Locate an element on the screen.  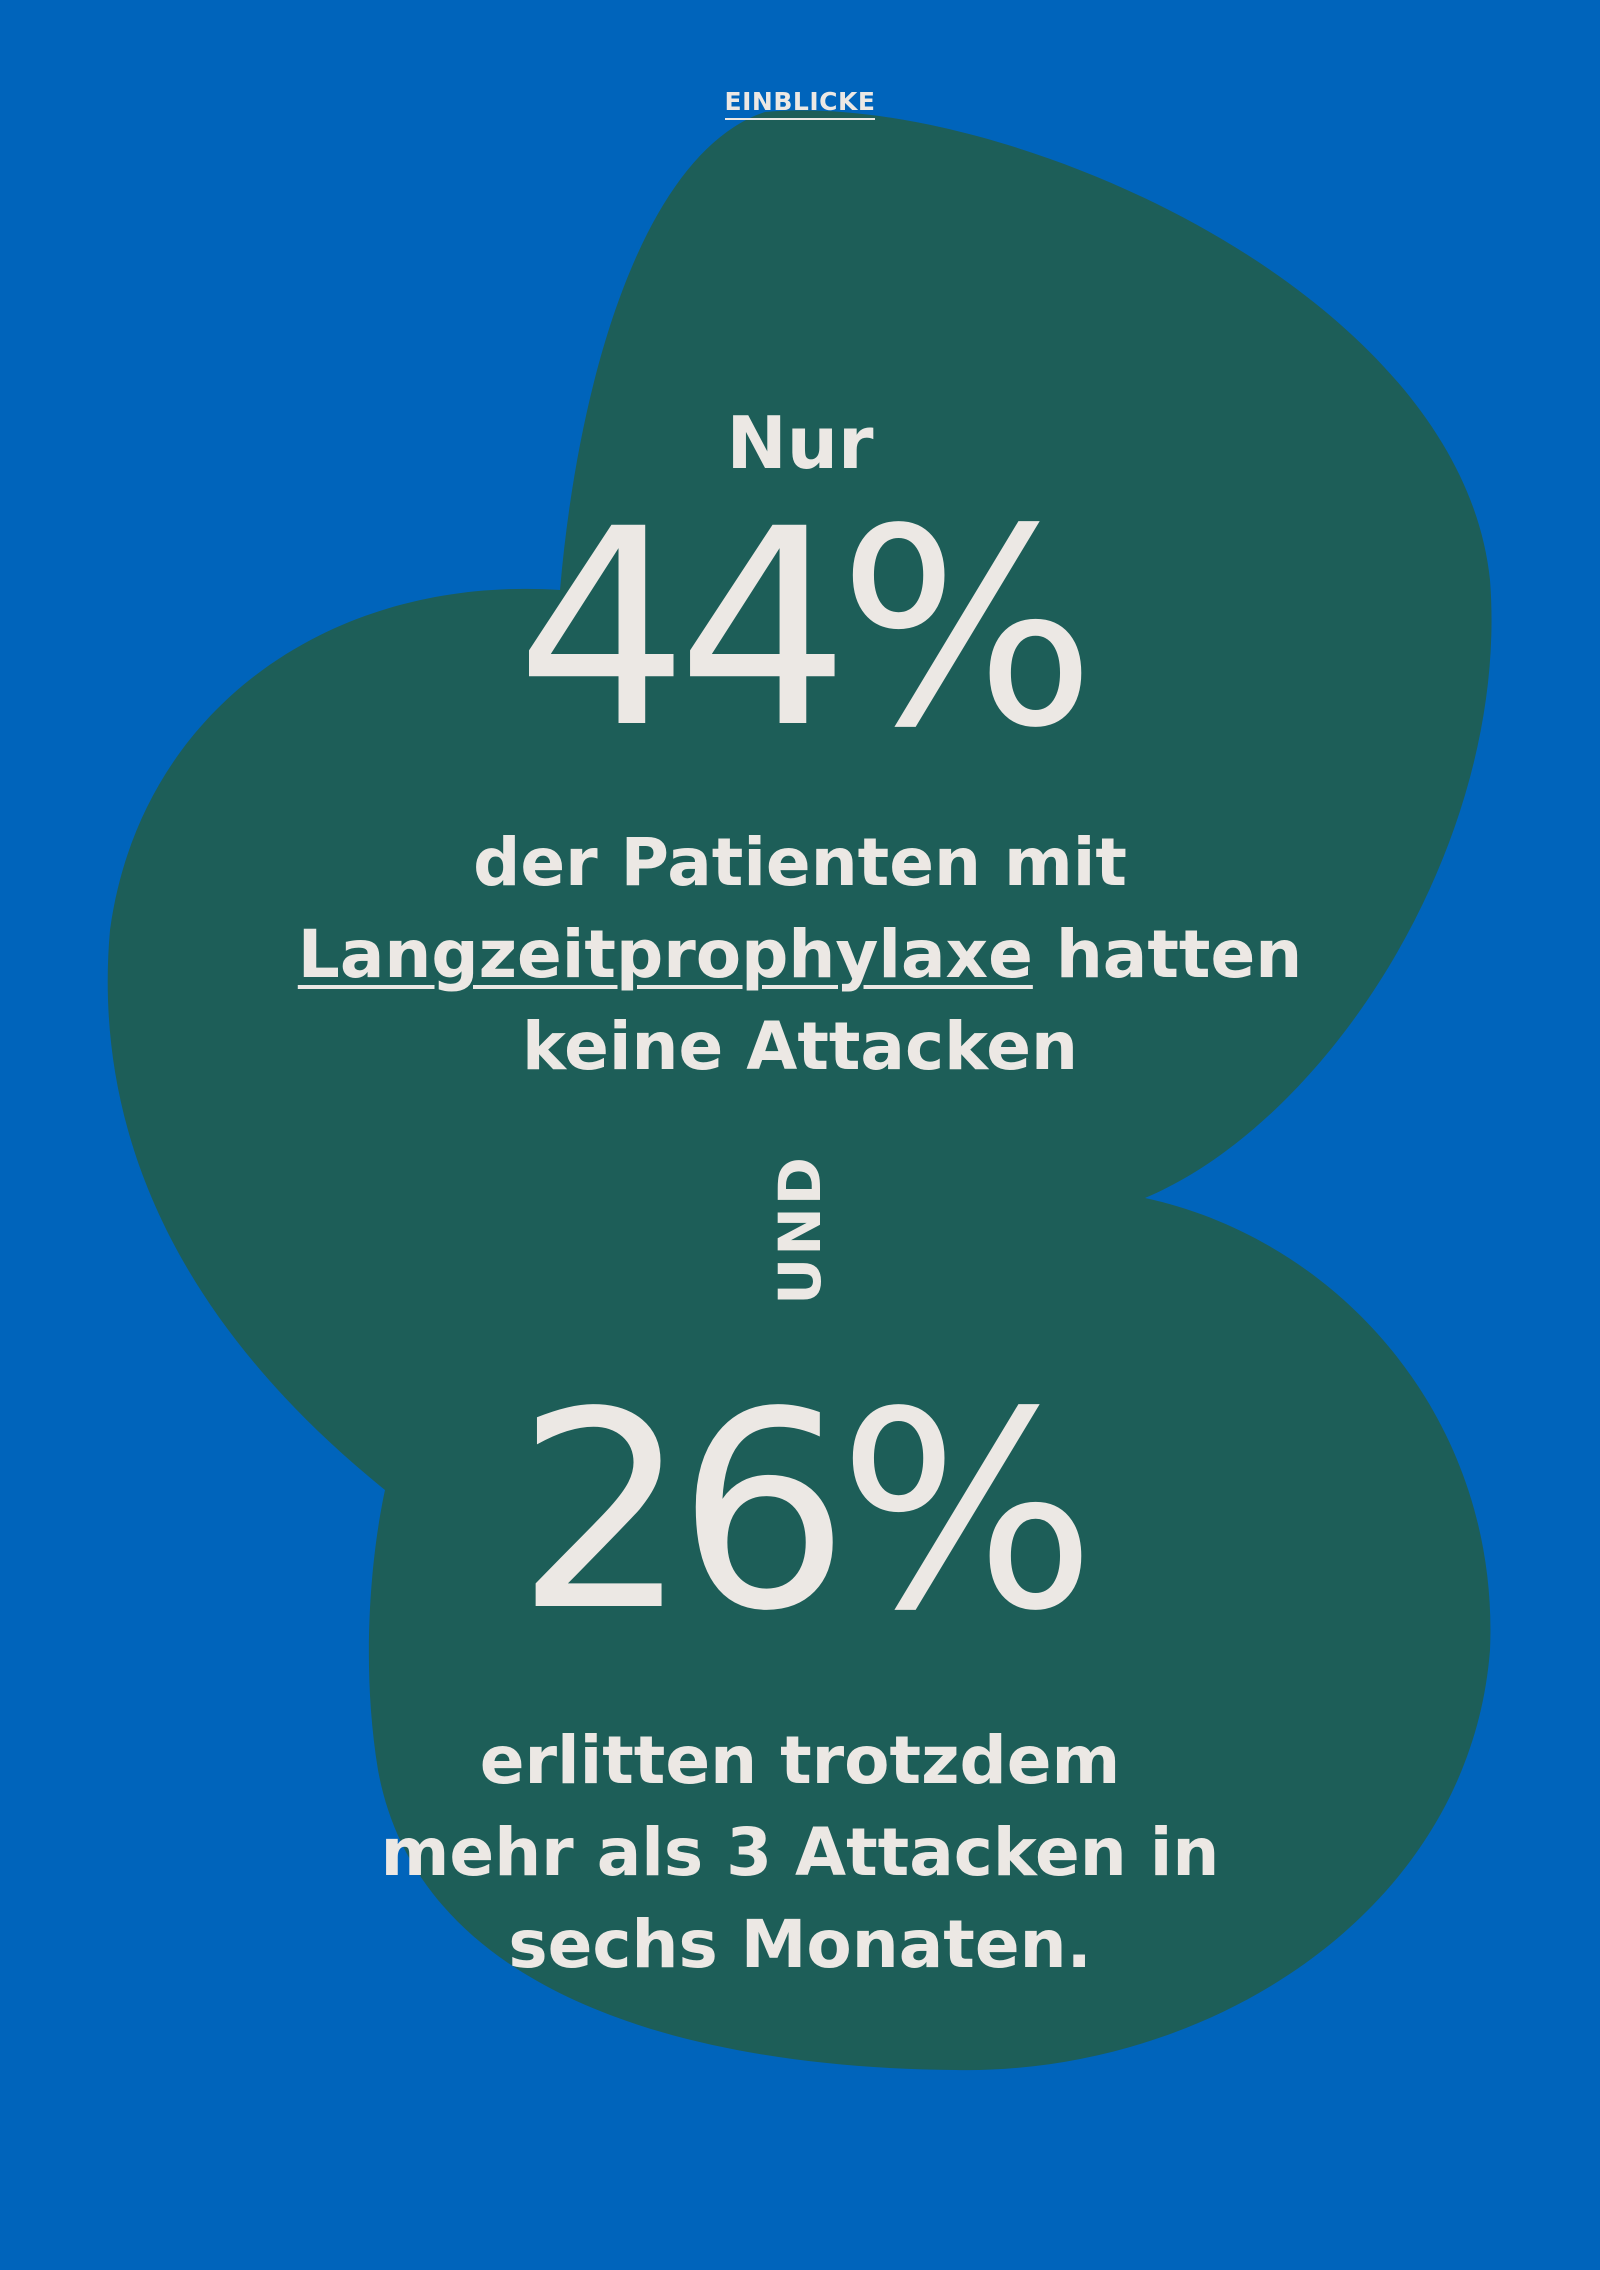
stat1-percentage: 44% is located at coordinates (806, 630).